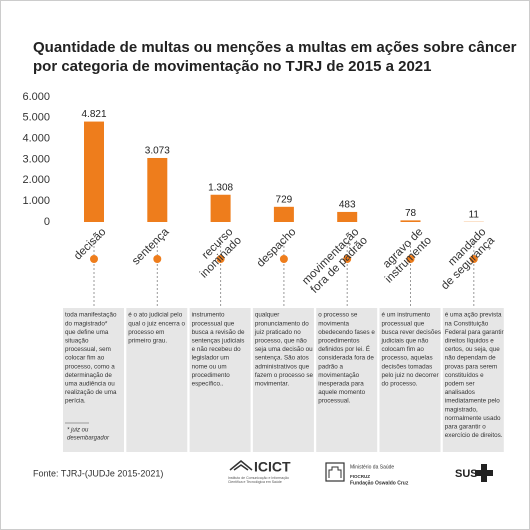  Describe the element at coordinates (255, 482) in the screenshot. I see `icict-sub: Científica e Tecnológica em Saúde` at that location.